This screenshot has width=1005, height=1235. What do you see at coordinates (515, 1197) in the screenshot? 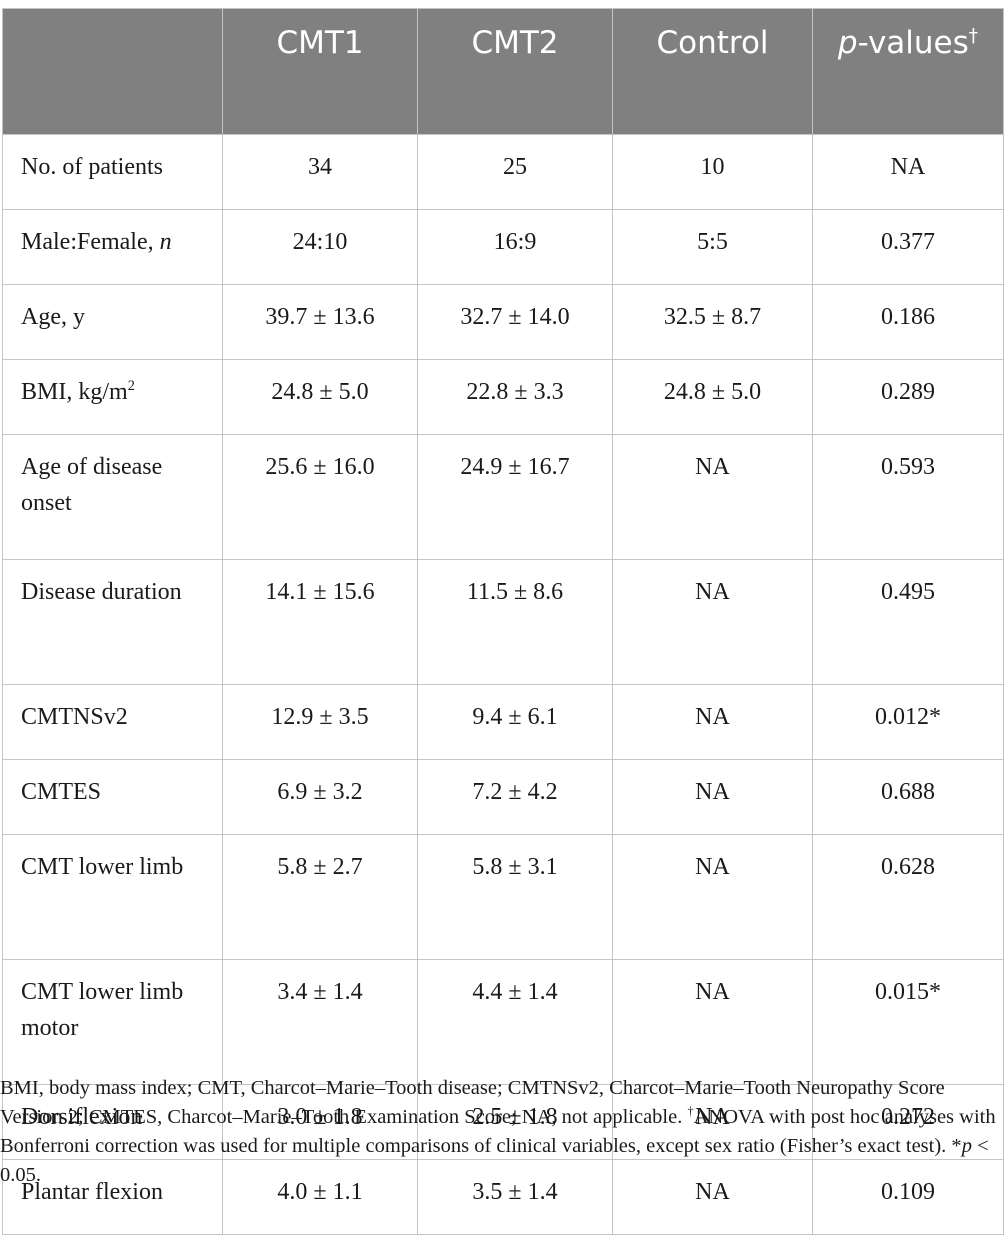
I see `cmt2-value: 3.5 ± 1.4` at bounding box center [515, 1197].